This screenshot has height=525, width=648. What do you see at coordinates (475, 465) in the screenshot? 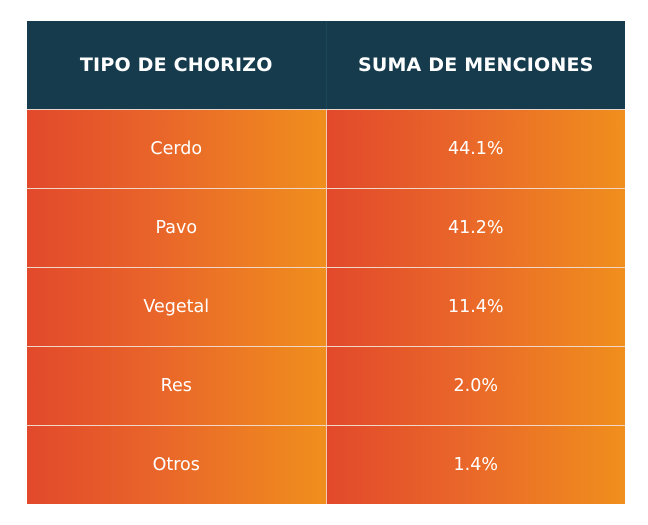
I see `cell-suma: 1.4%` at bounding box center [475, 465].